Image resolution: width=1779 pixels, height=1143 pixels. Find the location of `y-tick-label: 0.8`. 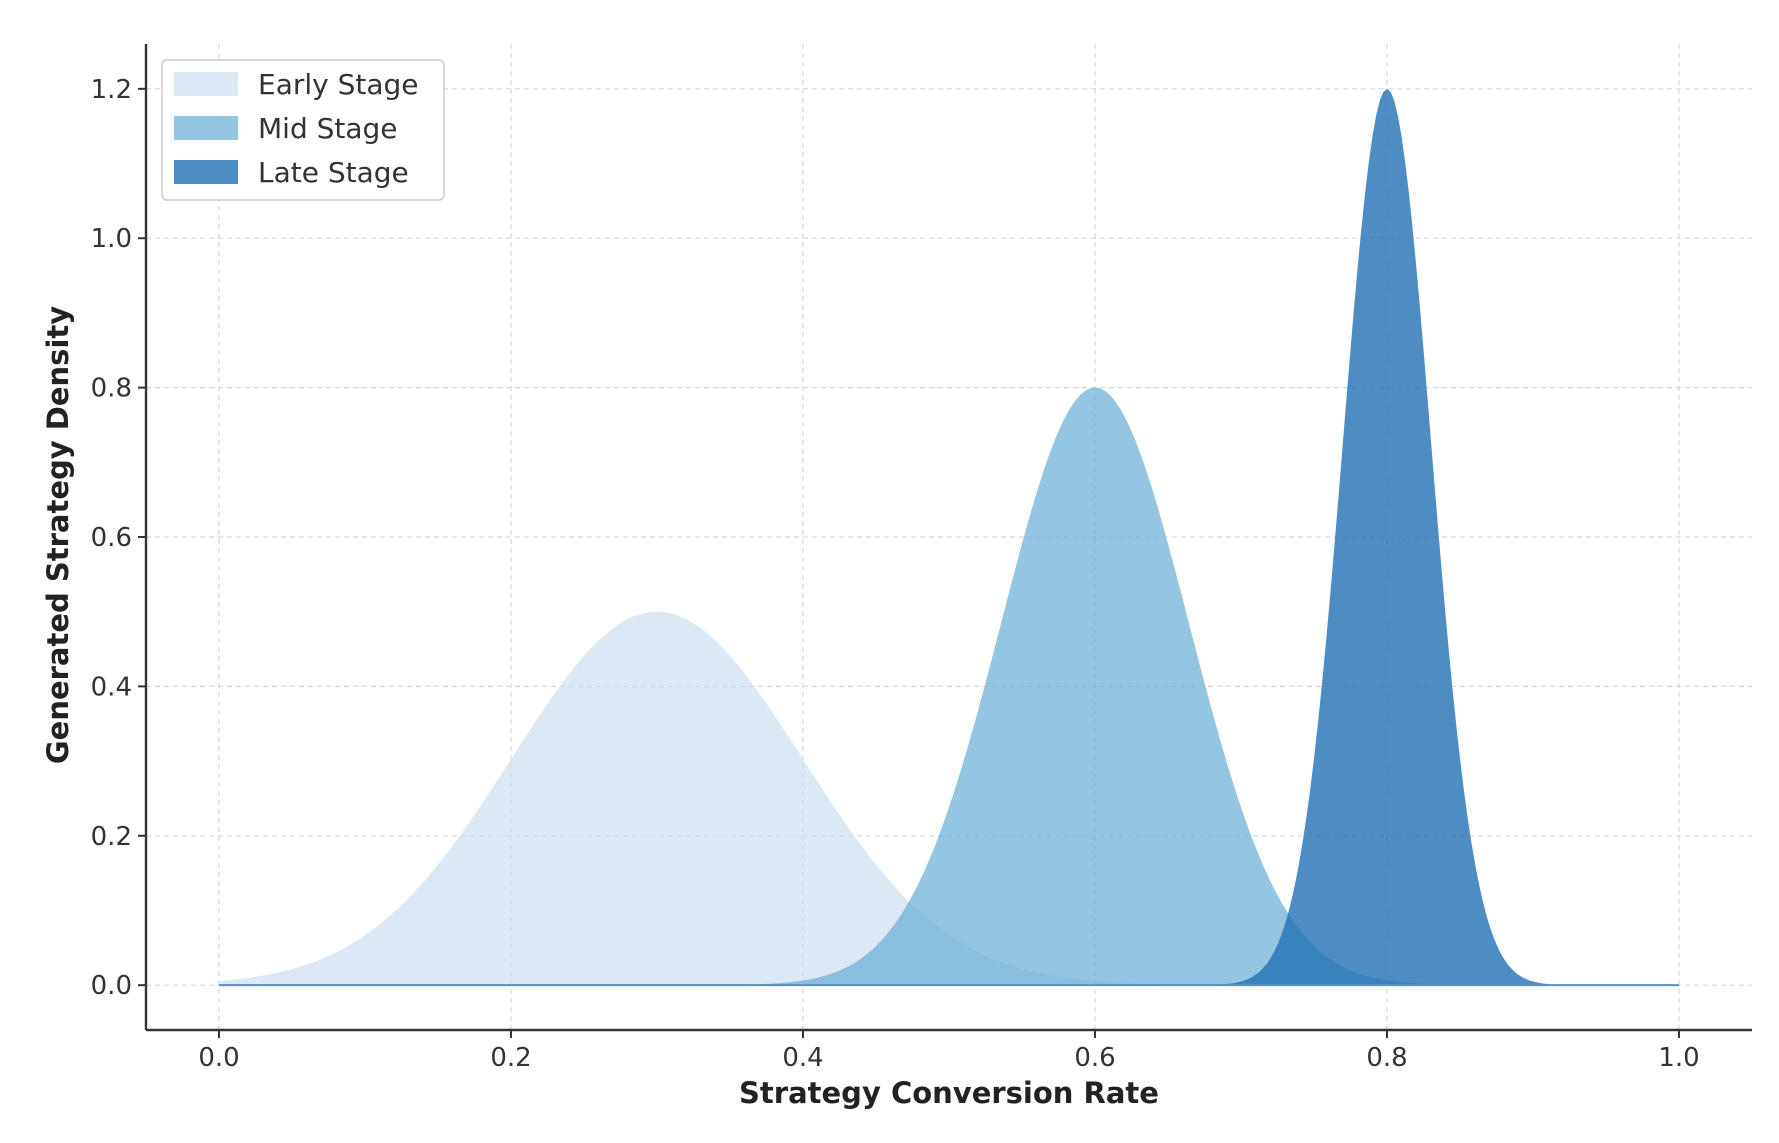

y-tick-label: 0.8 is located at coordinates (111, 389).